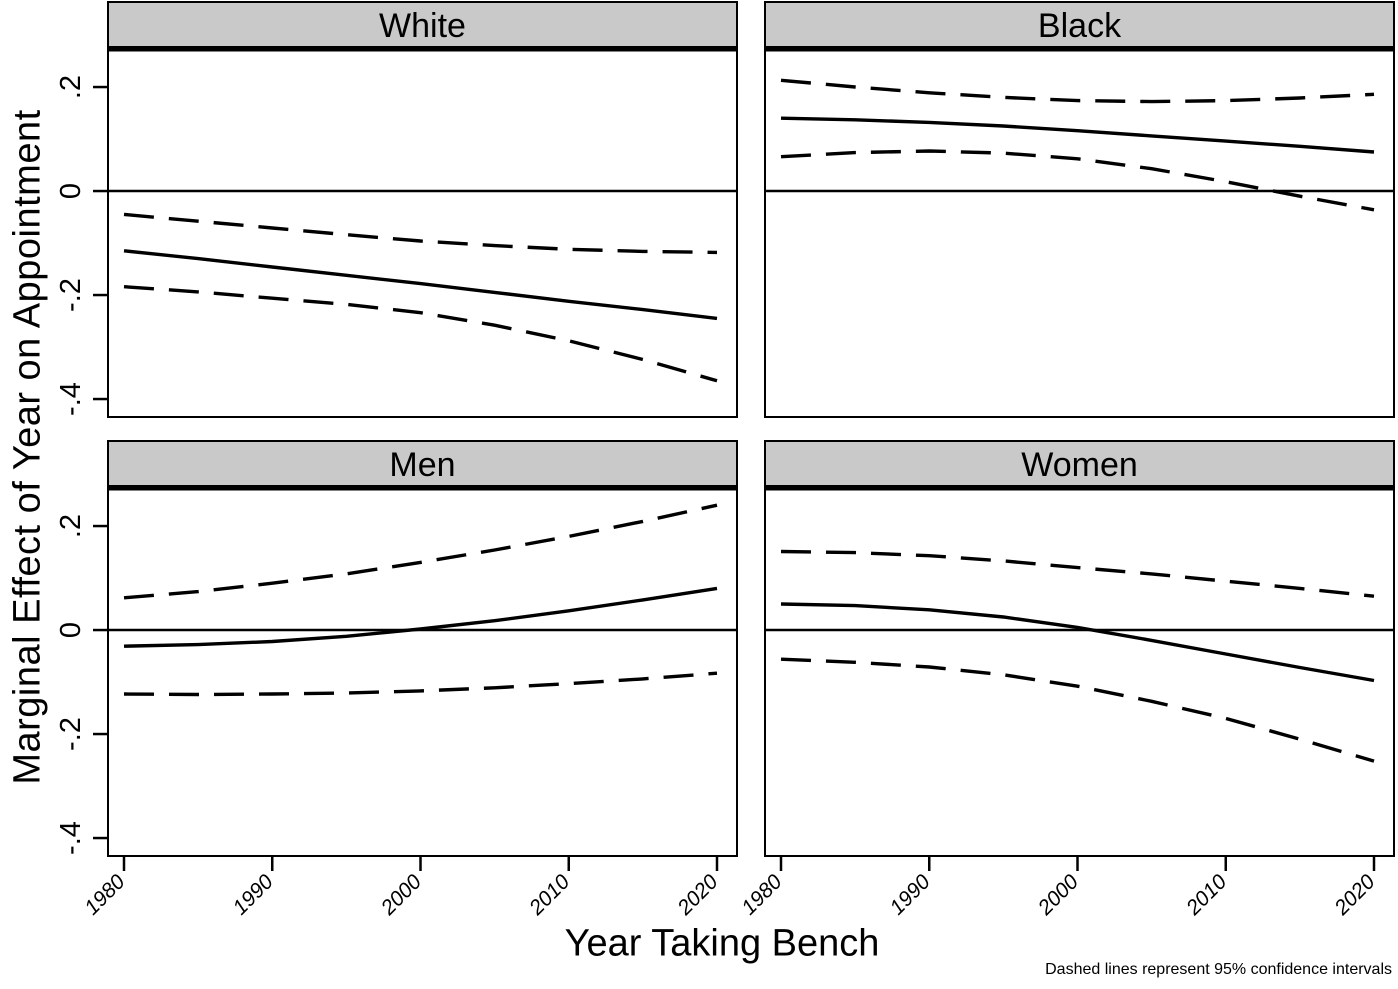 This screenshot has width=1398, height=989. I want to click on x-tick-label-men: 2000, so click(401, 895).